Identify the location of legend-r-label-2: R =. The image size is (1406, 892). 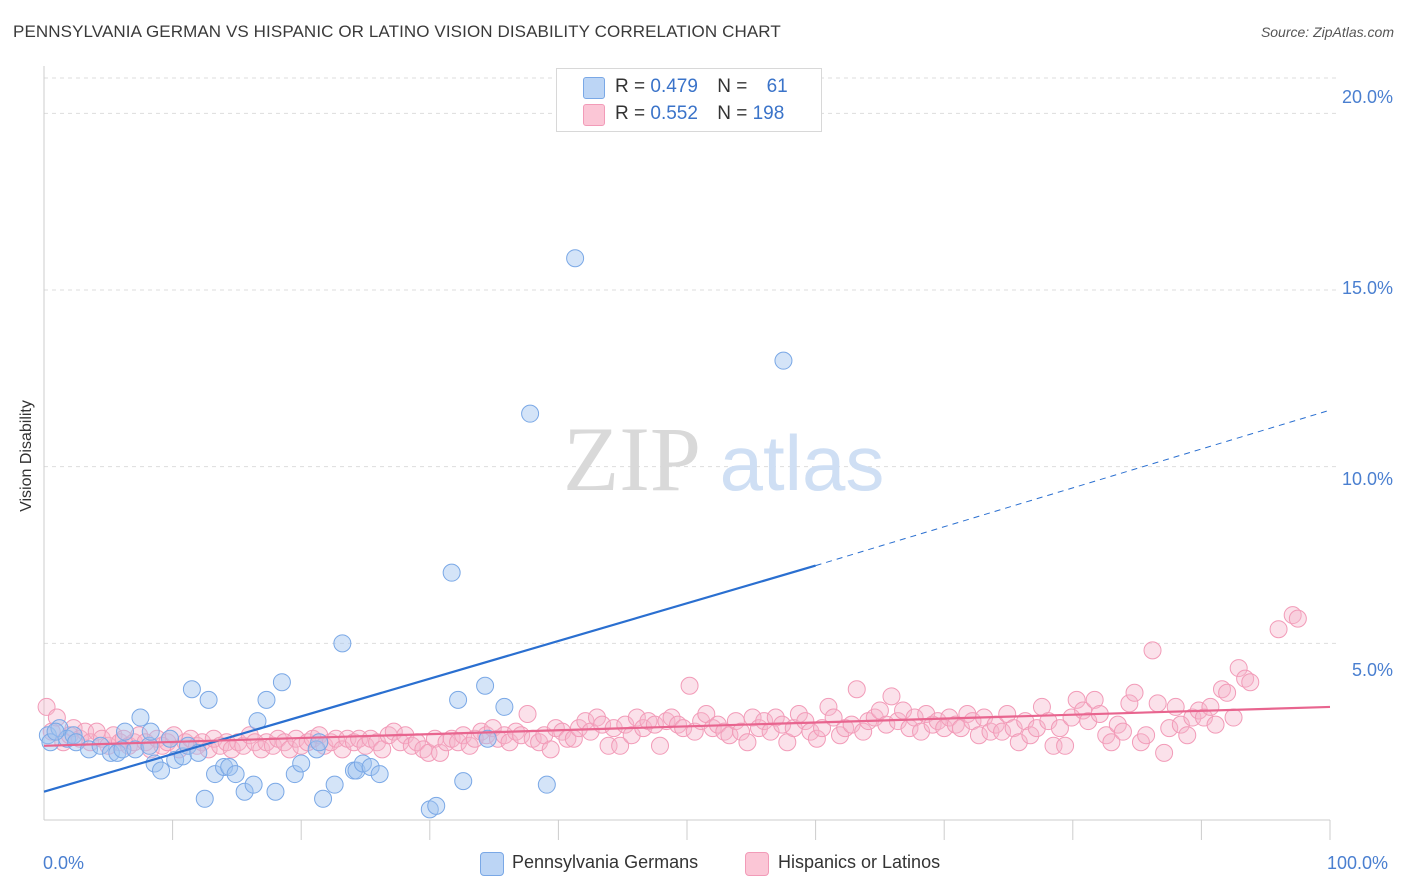
(630, 113).